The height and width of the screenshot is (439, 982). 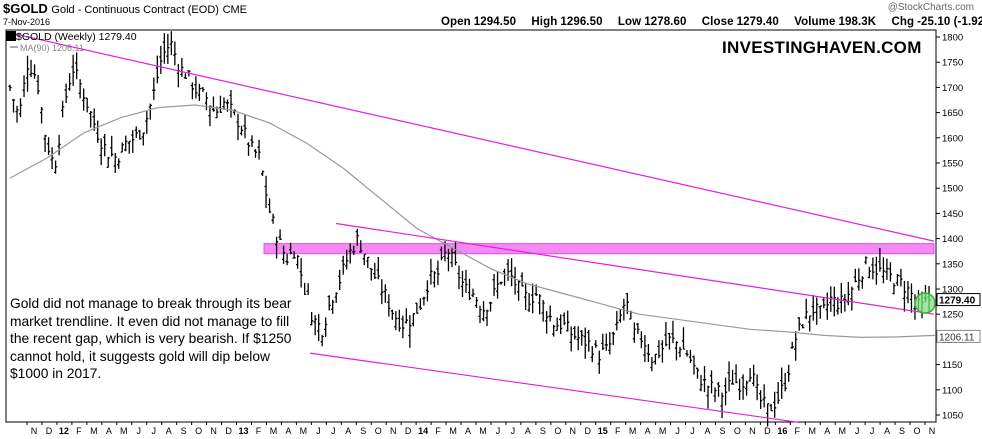 I want to click on y-tick-label: 1400, so click(x=952, y=239).